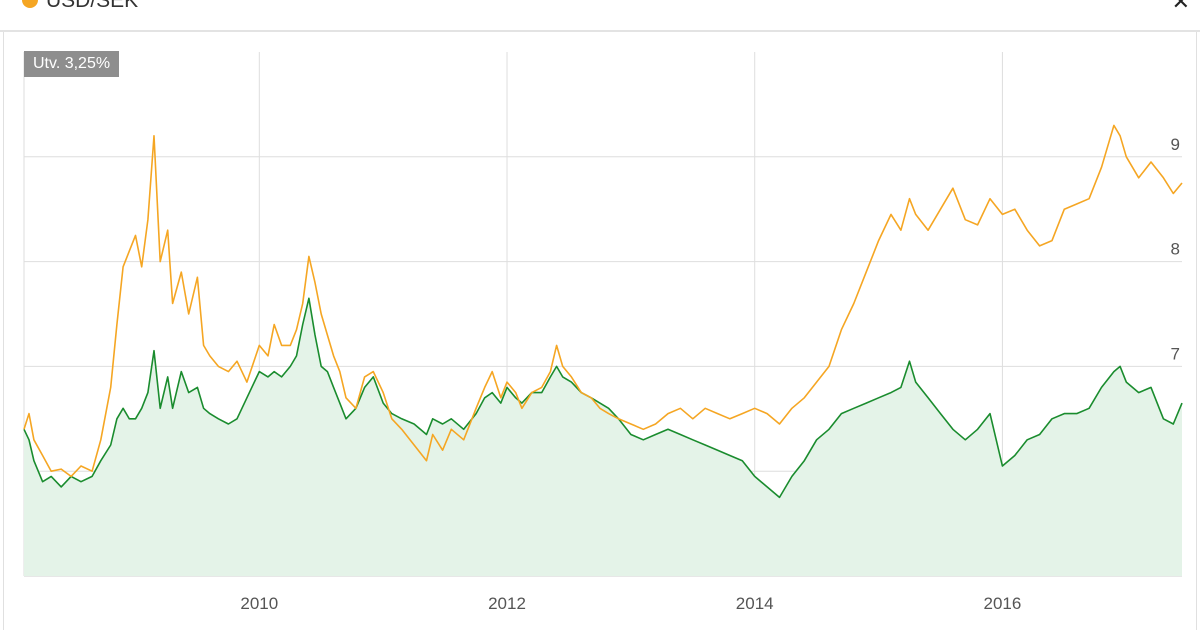  I want to click on frame-right-border, so click(1196, 331).